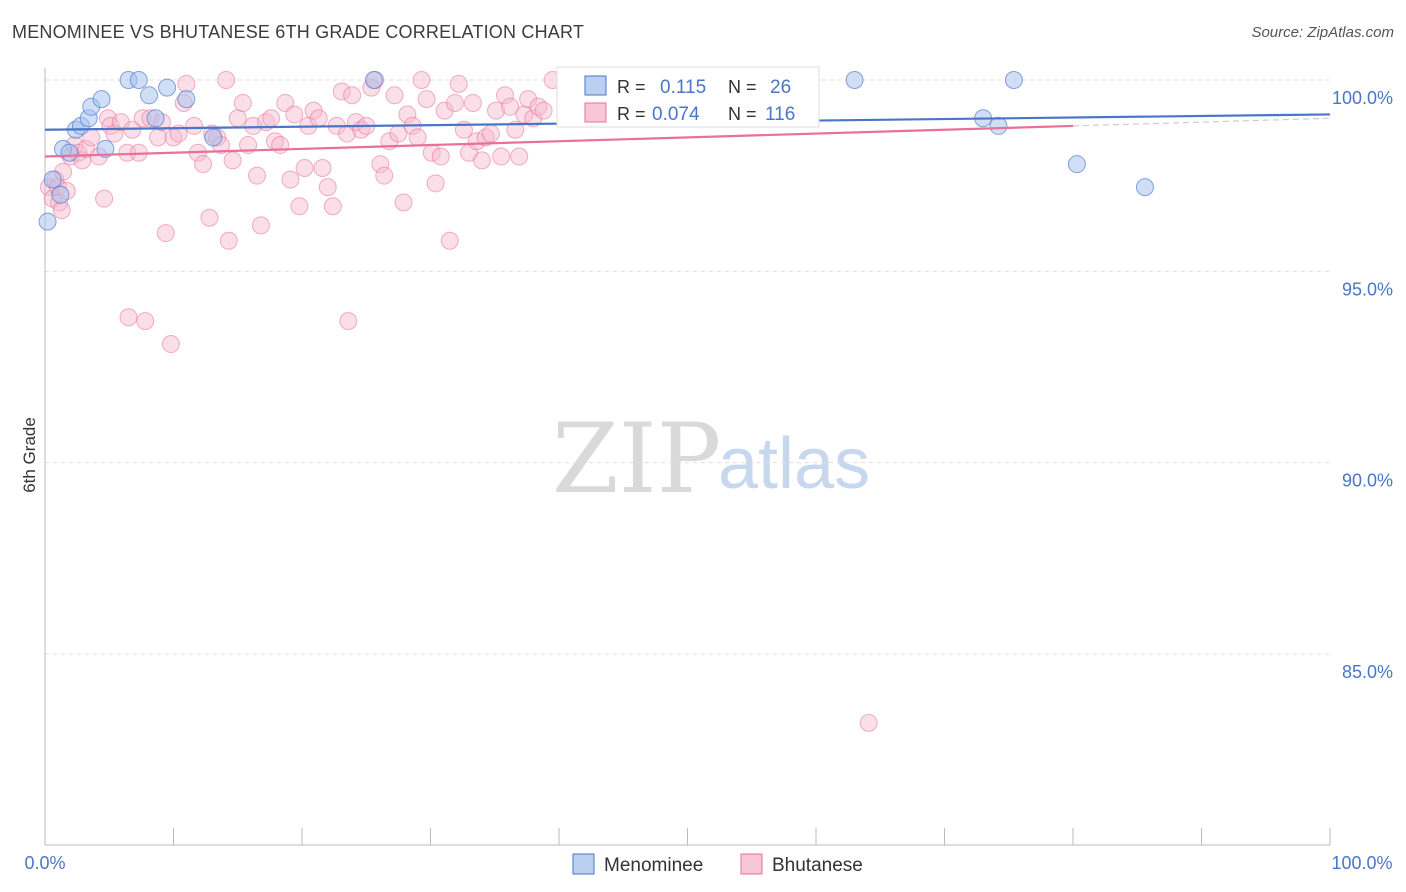 Image resolution: width=1406 pixels, height=892 pixels. What do you see at coordinates (1367, 672) in the screenshot?
I see `y-tick-label-85: 85.0%` at bounding box center [1367, 672].